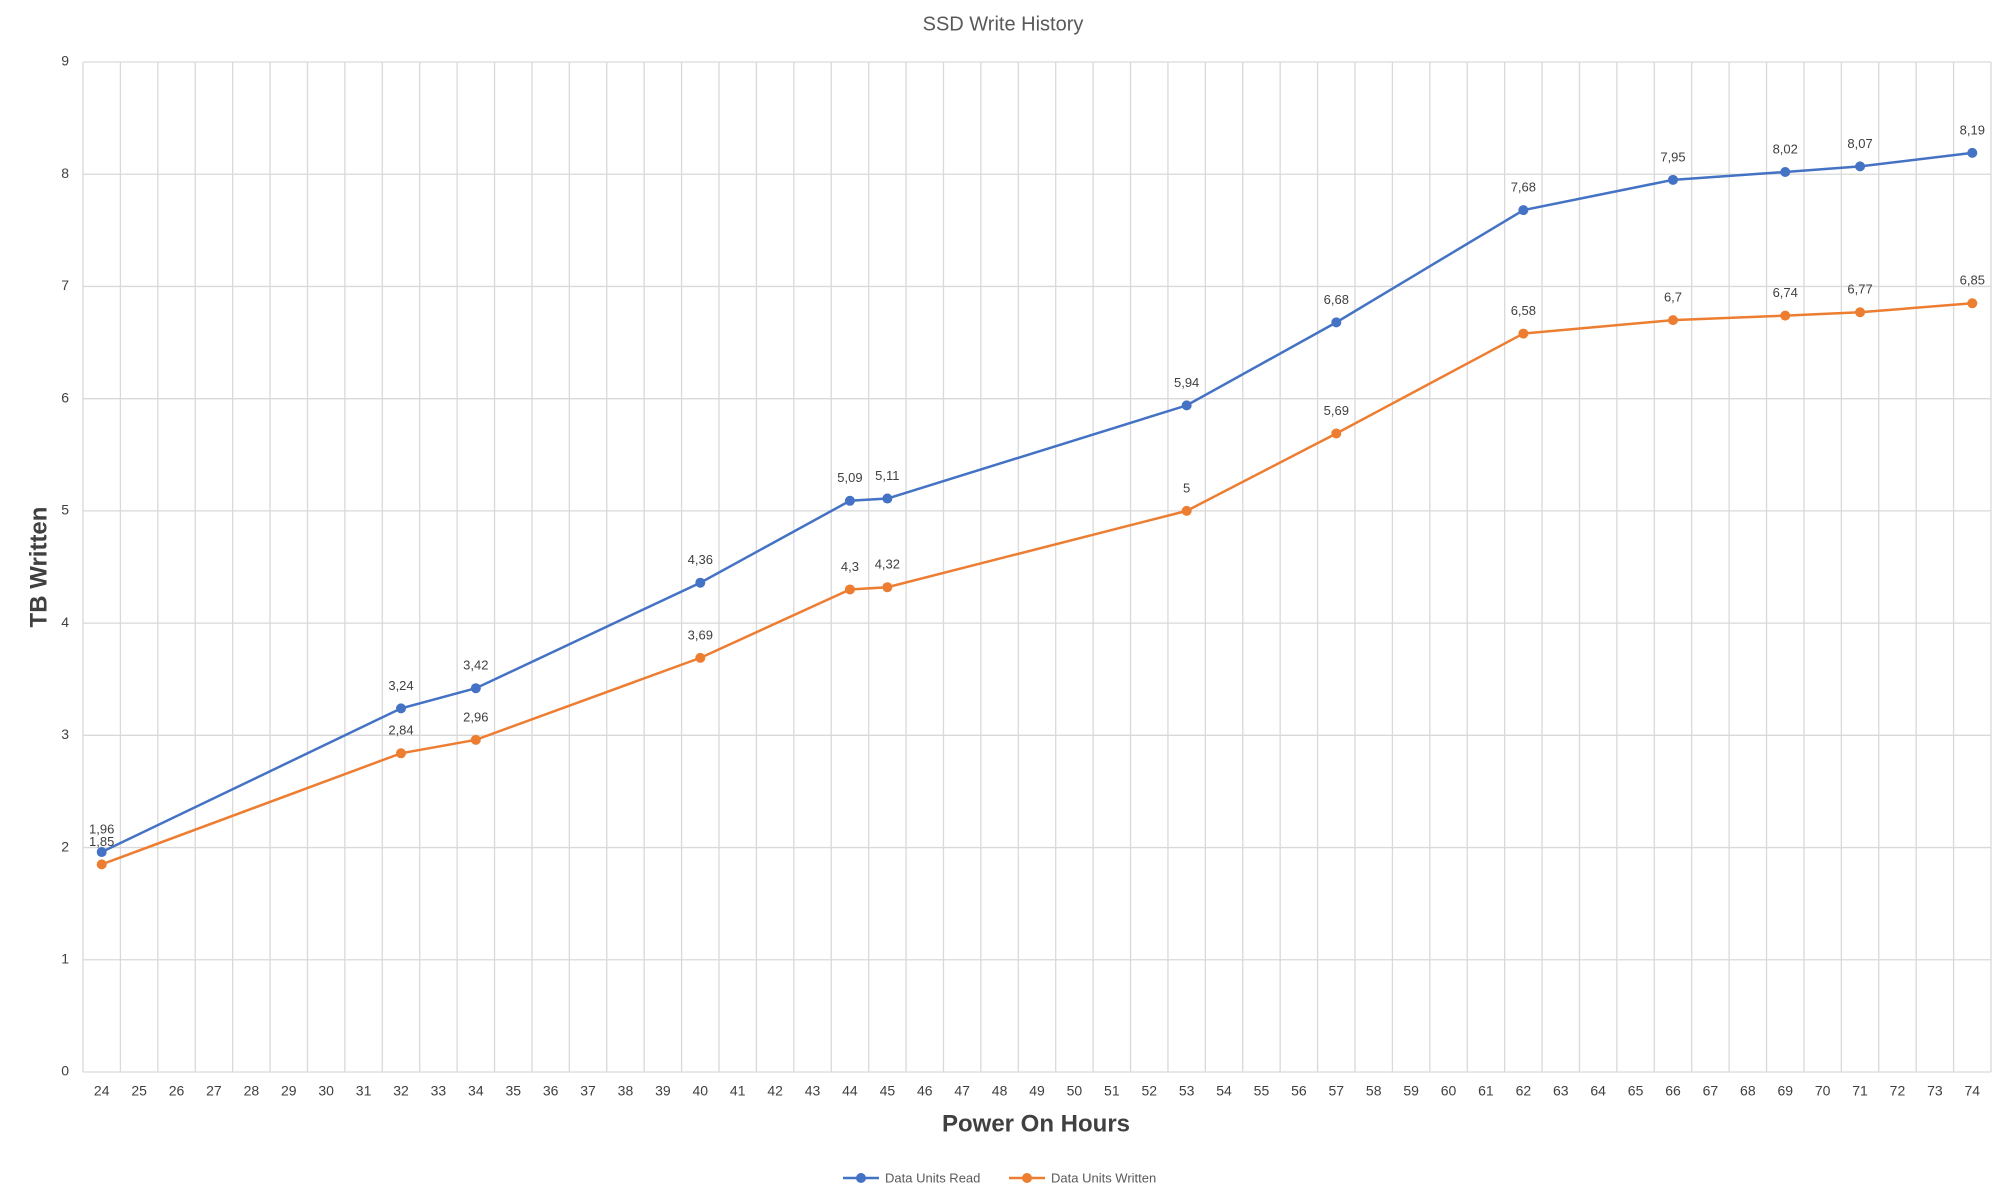 This screenshot has width=2000, height=1197. Describe the element at coordinates (439, 1091) in the screenshot. I see `x-tick-label: 33` at that location.